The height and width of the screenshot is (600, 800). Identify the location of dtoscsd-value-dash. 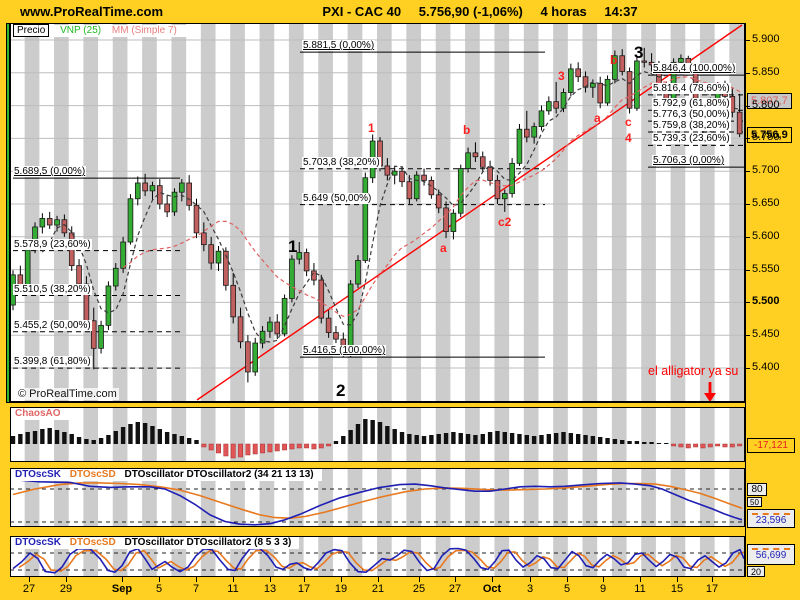
(771, 514).